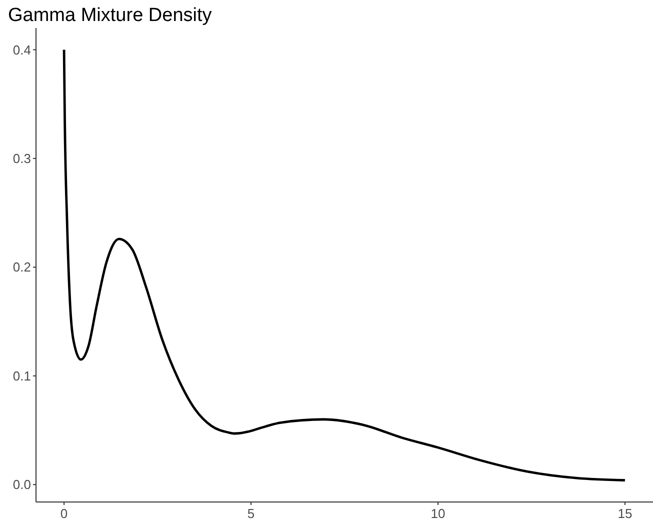 The width and height of the screenshot is (653, 523). I want to click on x-tick-label: 0, so click(64, 513).